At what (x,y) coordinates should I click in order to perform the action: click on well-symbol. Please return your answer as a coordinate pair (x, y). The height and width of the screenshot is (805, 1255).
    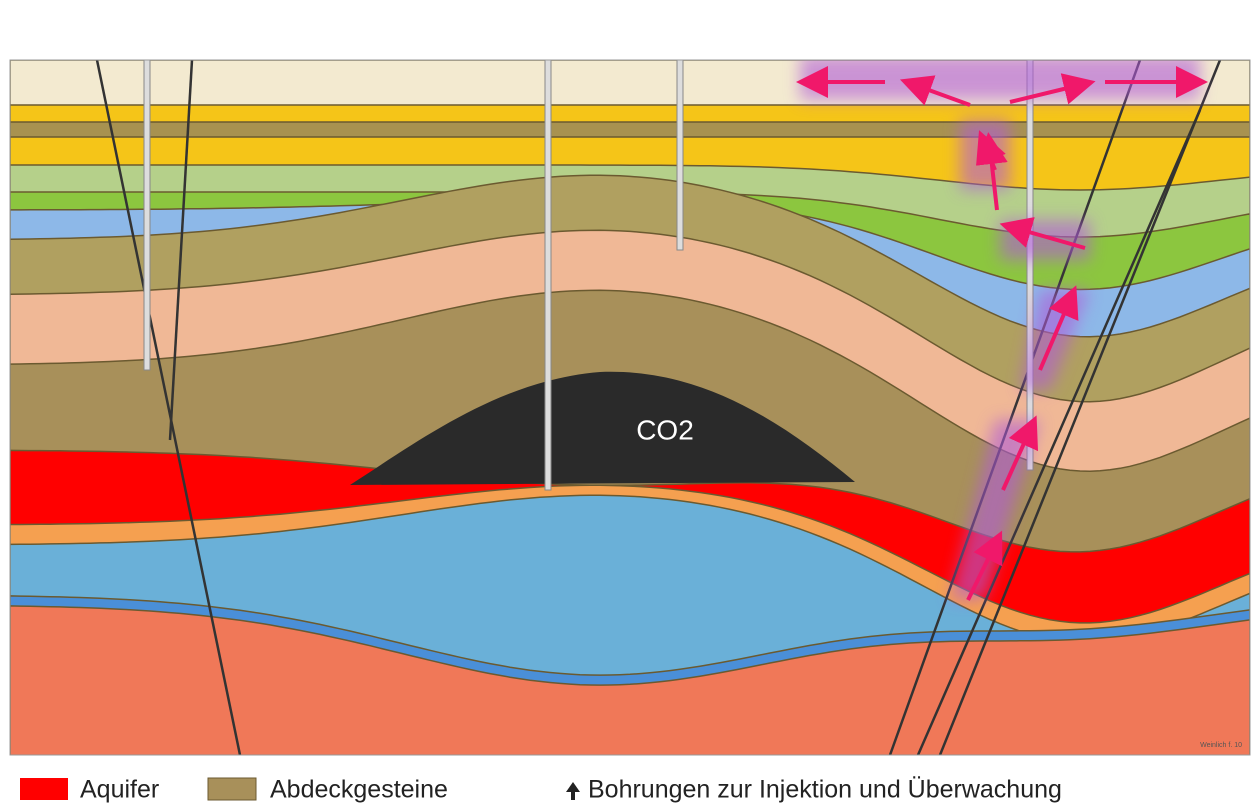
    Looking at the image, I should click on (573, 791).